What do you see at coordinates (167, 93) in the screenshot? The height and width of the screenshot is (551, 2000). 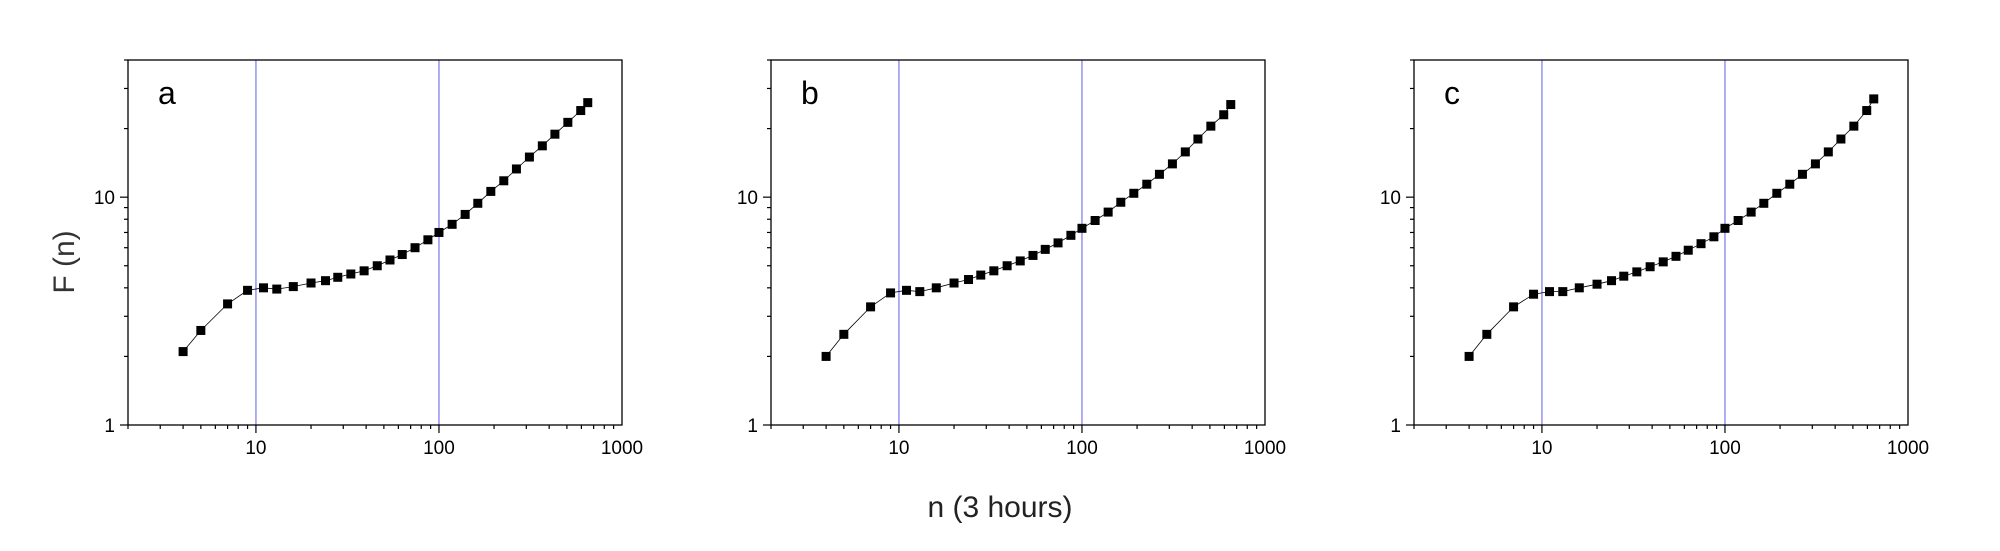 I see `panel-label: a` at bounding box center [167, 93].